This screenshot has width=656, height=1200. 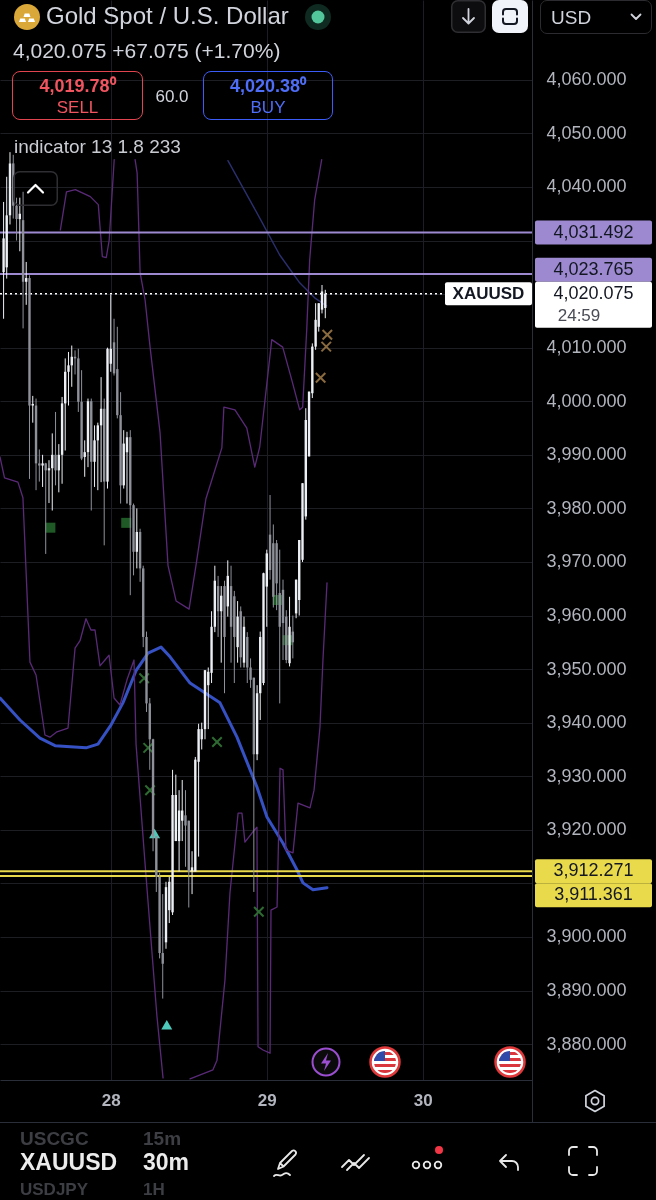 What do you see at coordinates (593, 268) in the screenshot?
I see `ref-line-label: 4,023.765` at bounding box center [593, 268].